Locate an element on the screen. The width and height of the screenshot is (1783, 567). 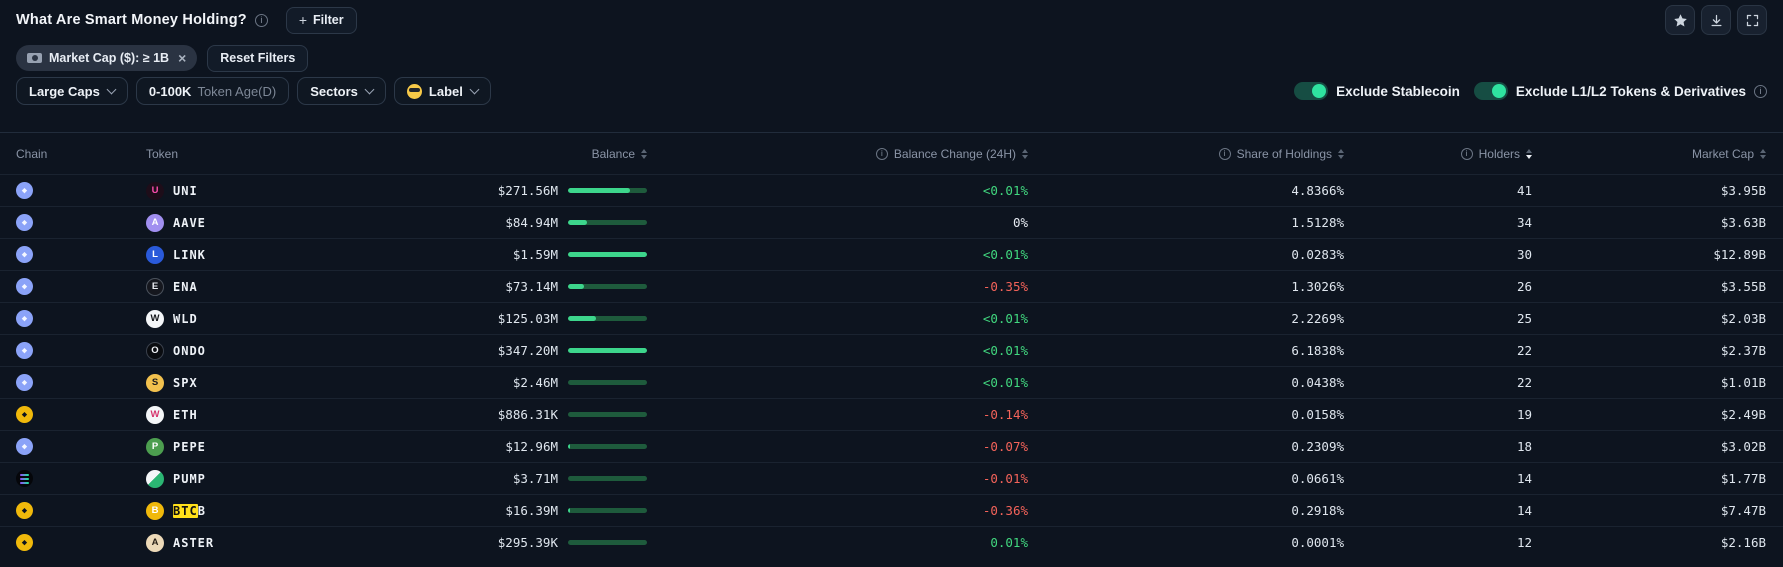
sectors-dropdown: Sectors is located at coordinates (341, 91).